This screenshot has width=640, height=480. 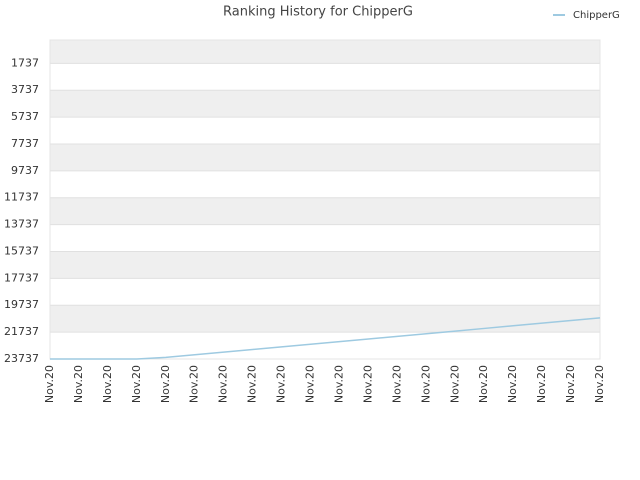 What do you see at coordinates (25, 143) in the screenshot?
I see `y-tick-label: 7737` at bounding box center [25, 143].